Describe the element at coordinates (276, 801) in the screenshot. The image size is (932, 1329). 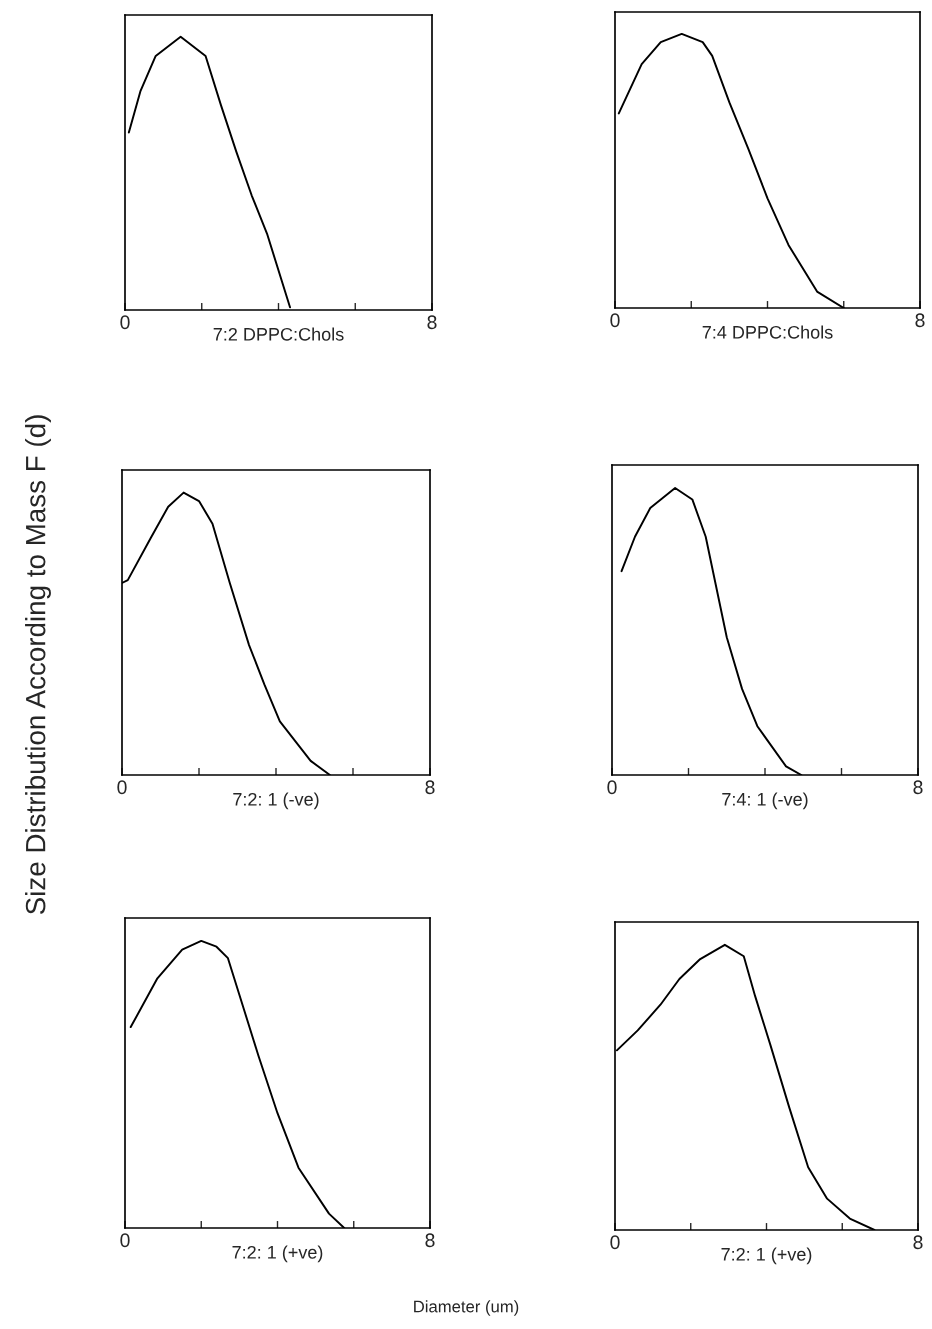
I see `x-axis-title: 7:2: 1 (-ve)` at that location.